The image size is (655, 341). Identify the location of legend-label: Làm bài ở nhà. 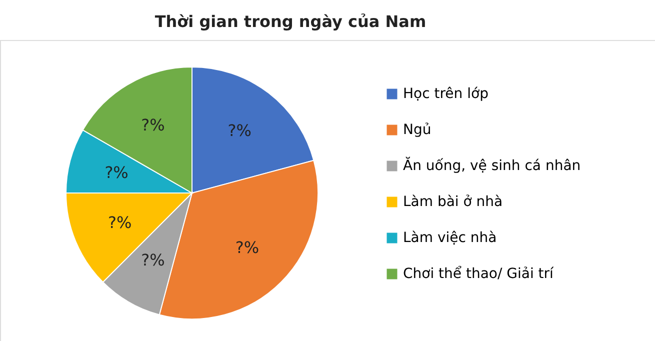
(453, 202).